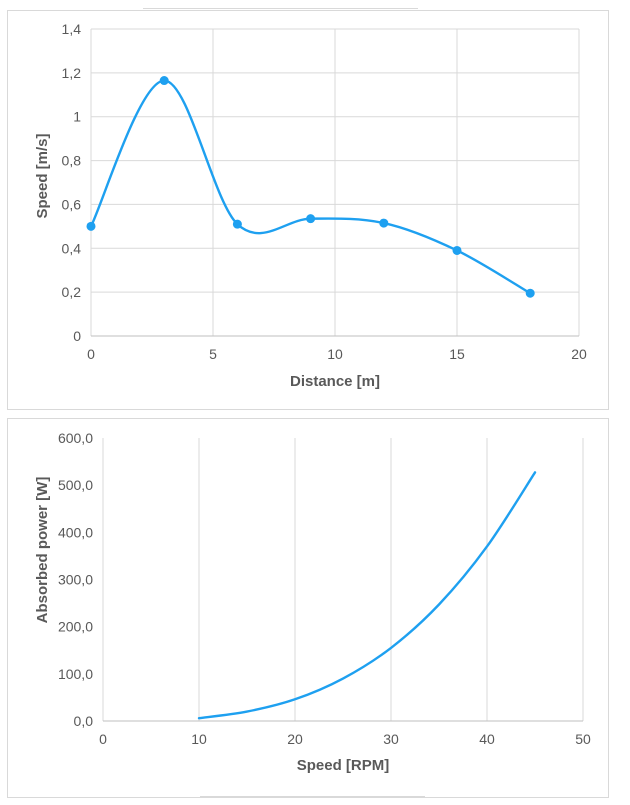  I want to click on chart2-x-tick-label: 10, so click(199, 739).